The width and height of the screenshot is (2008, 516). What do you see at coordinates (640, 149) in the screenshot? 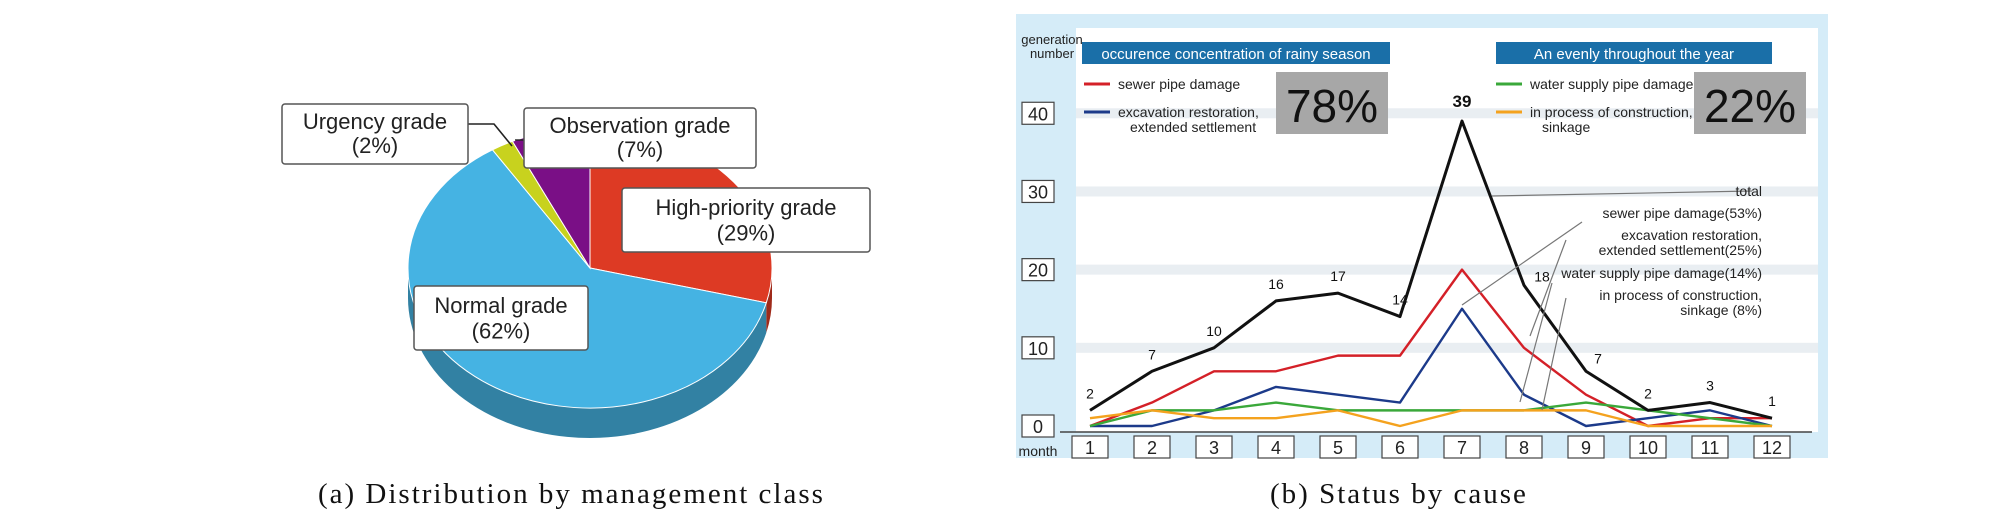
I see `label-observation-pct: (7%)` at bounding box center [640, 149].